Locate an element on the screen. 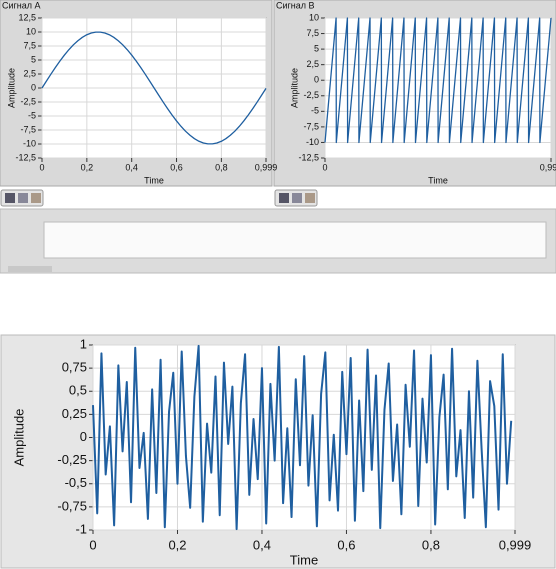 Image resolution: width=556 pixels, height=569 pixels. y-tick-label: -0,75 is located at coordinates (72, 505).